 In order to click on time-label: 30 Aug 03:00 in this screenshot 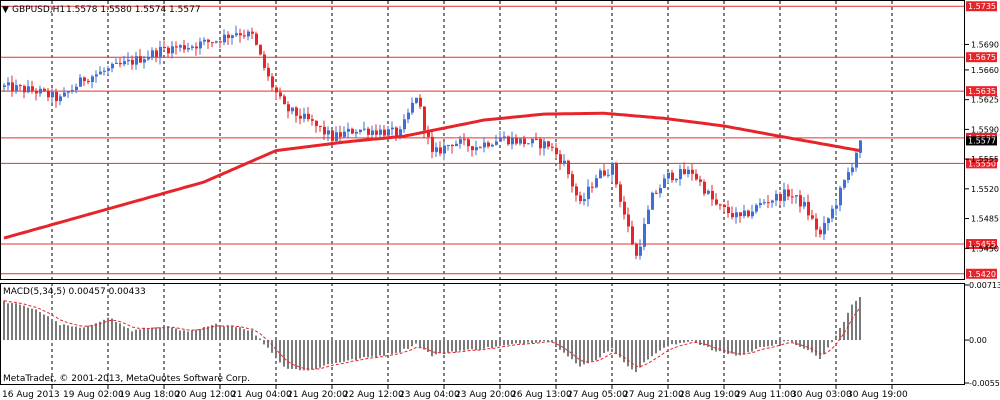, I will do `click(821, 395)`.